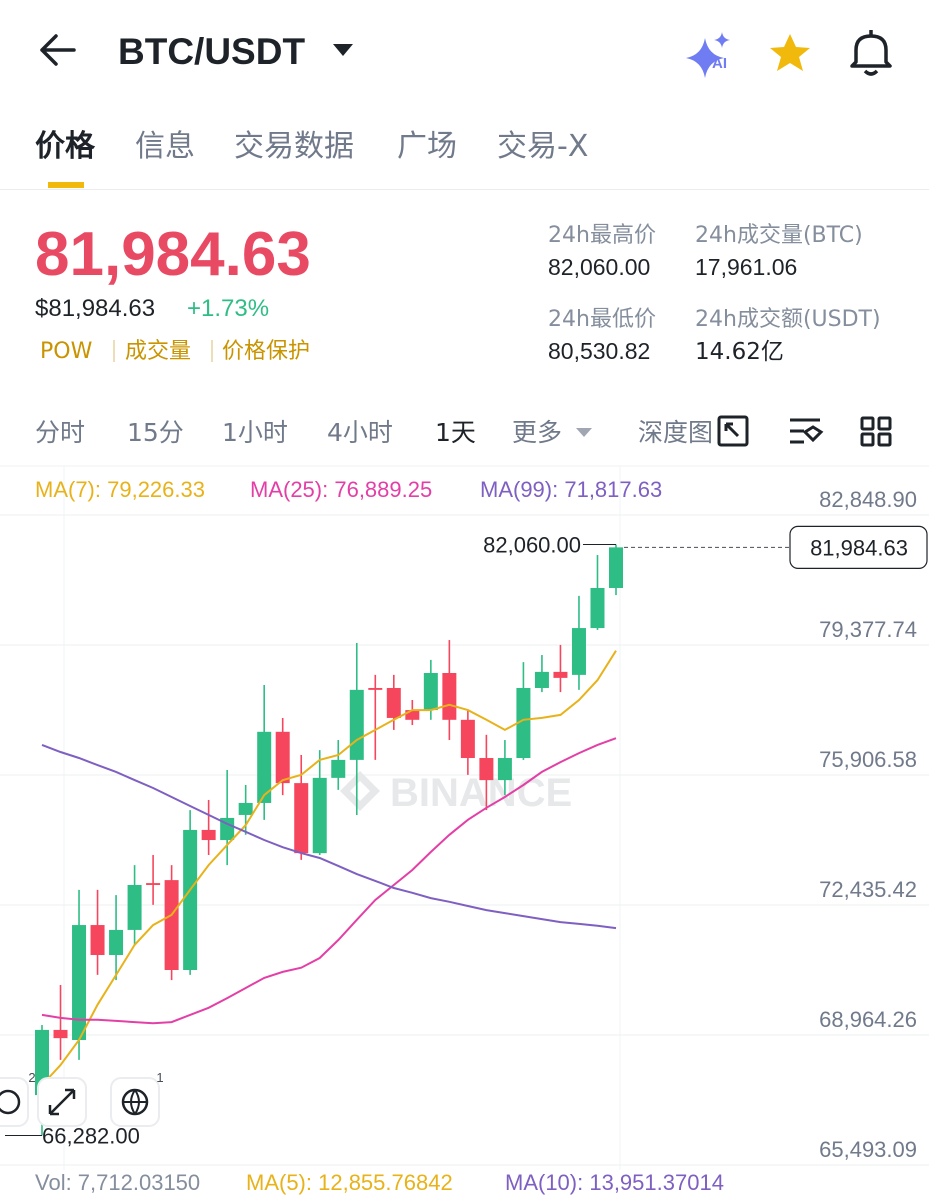 The height and width of the screenshot is (1200, 929). What do you see at coordinates (868, 1149) in the screenshot?
I see `y-tick-label: 65,493.09` at bounding box center [868, 1149].